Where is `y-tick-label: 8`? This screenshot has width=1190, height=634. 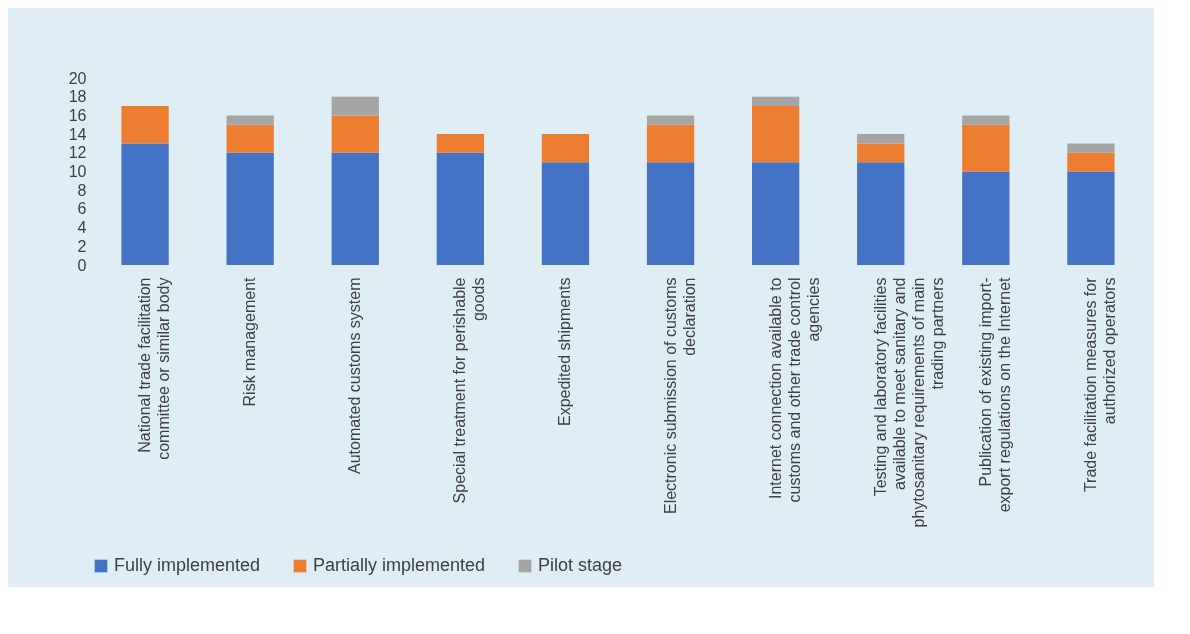
y-tick-label: 8 is located at coordinates (82, 190).